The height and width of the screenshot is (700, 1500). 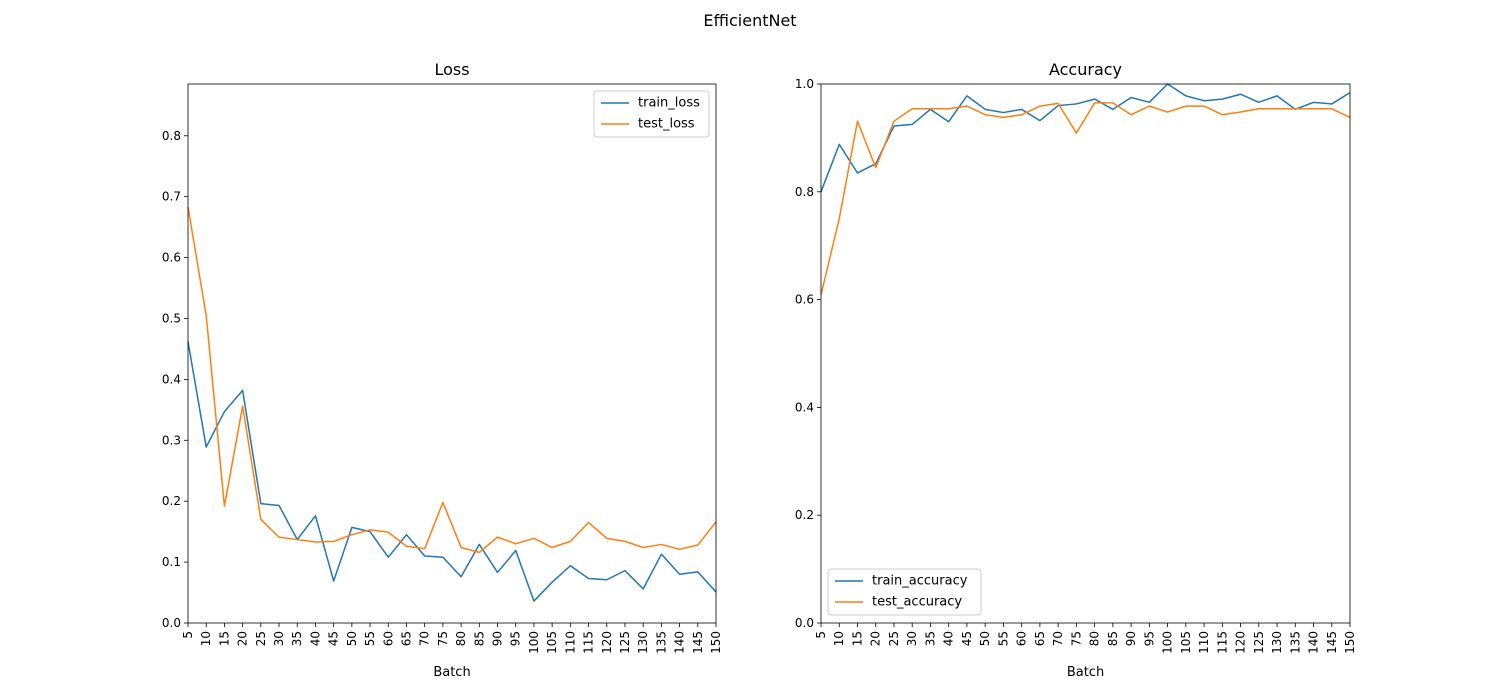 I want to click on series-line-train_loss, so click(x=452, y=471).